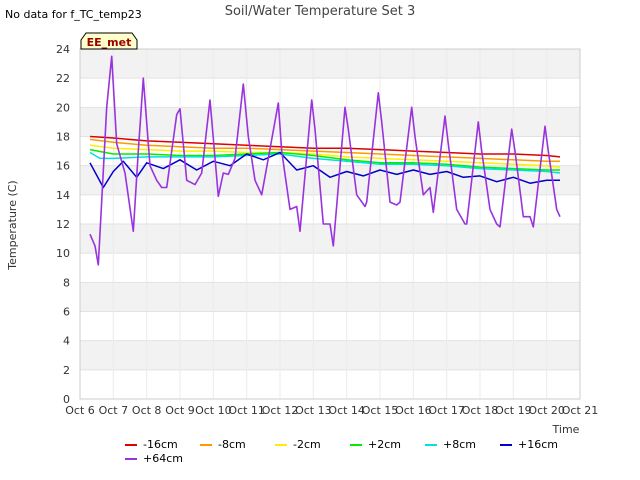 The height and width of the screenshot is (480, 640). Describe the element at coordinates (63, 224) in the screenshot. I see `y-tick-label: 12` at that location.